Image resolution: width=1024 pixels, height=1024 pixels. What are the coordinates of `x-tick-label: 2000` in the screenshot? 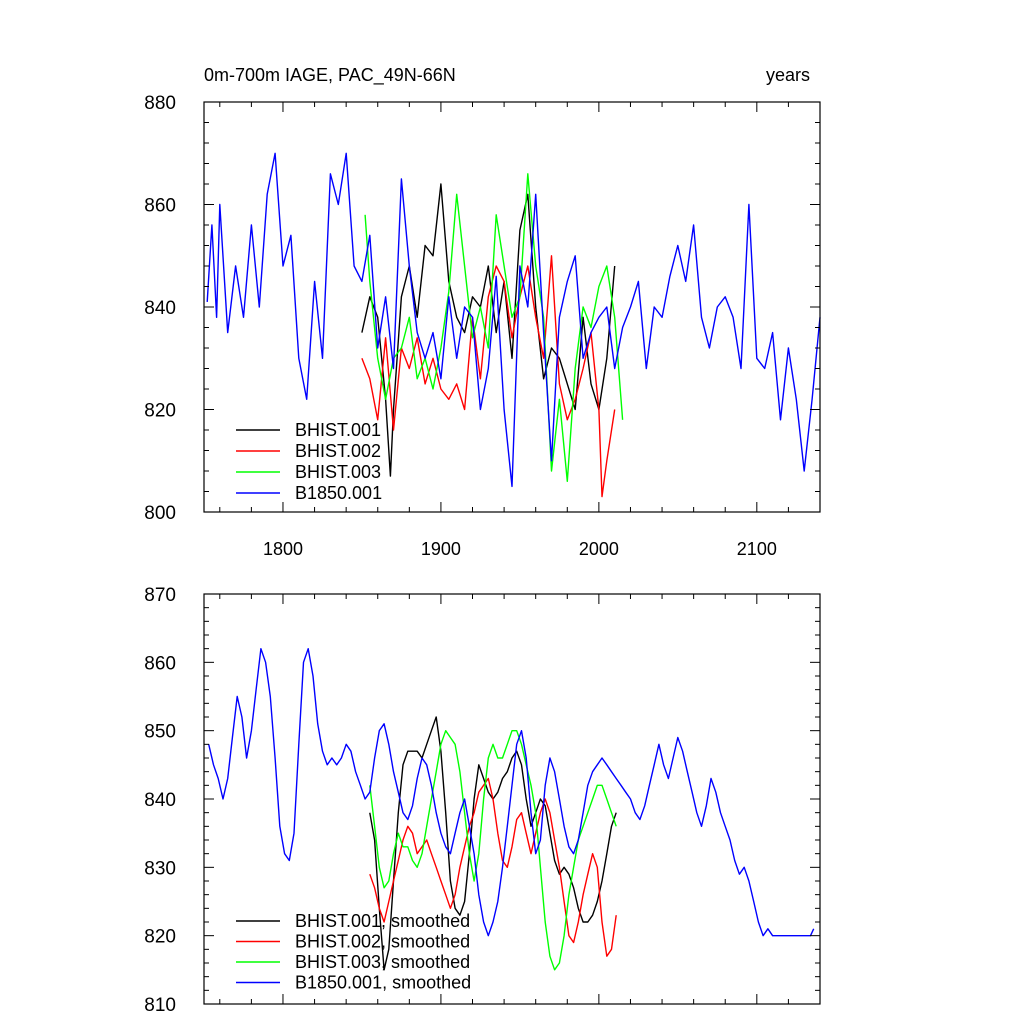 It's located at (599, 549).